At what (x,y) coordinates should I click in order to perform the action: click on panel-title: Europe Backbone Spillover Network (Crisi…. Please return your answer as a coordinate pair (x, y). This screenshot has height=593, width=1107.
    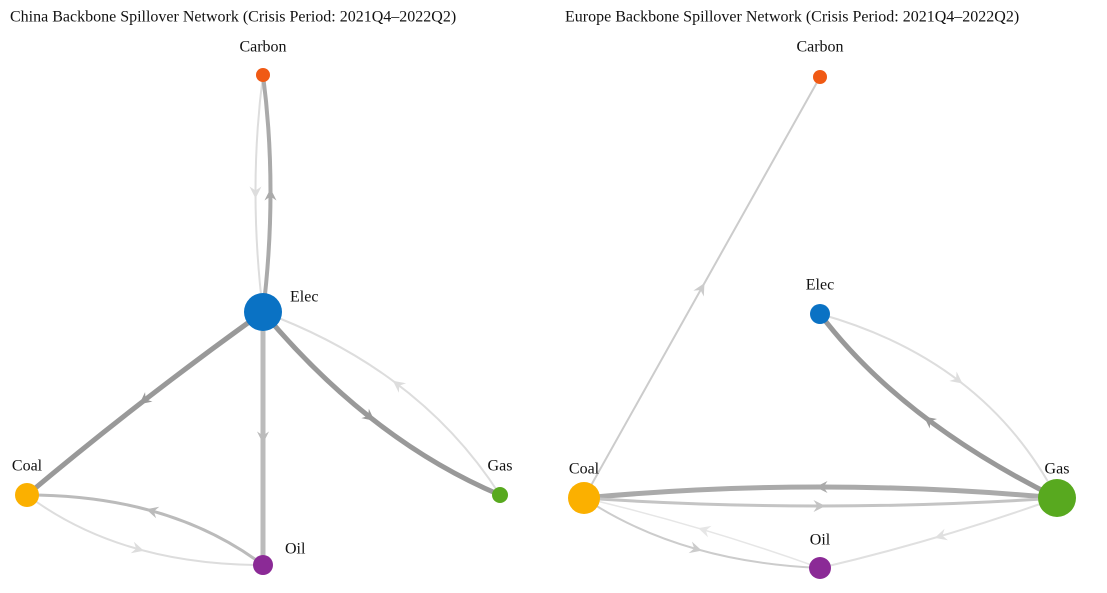
    Looking at the image, I should click on (792, 17).